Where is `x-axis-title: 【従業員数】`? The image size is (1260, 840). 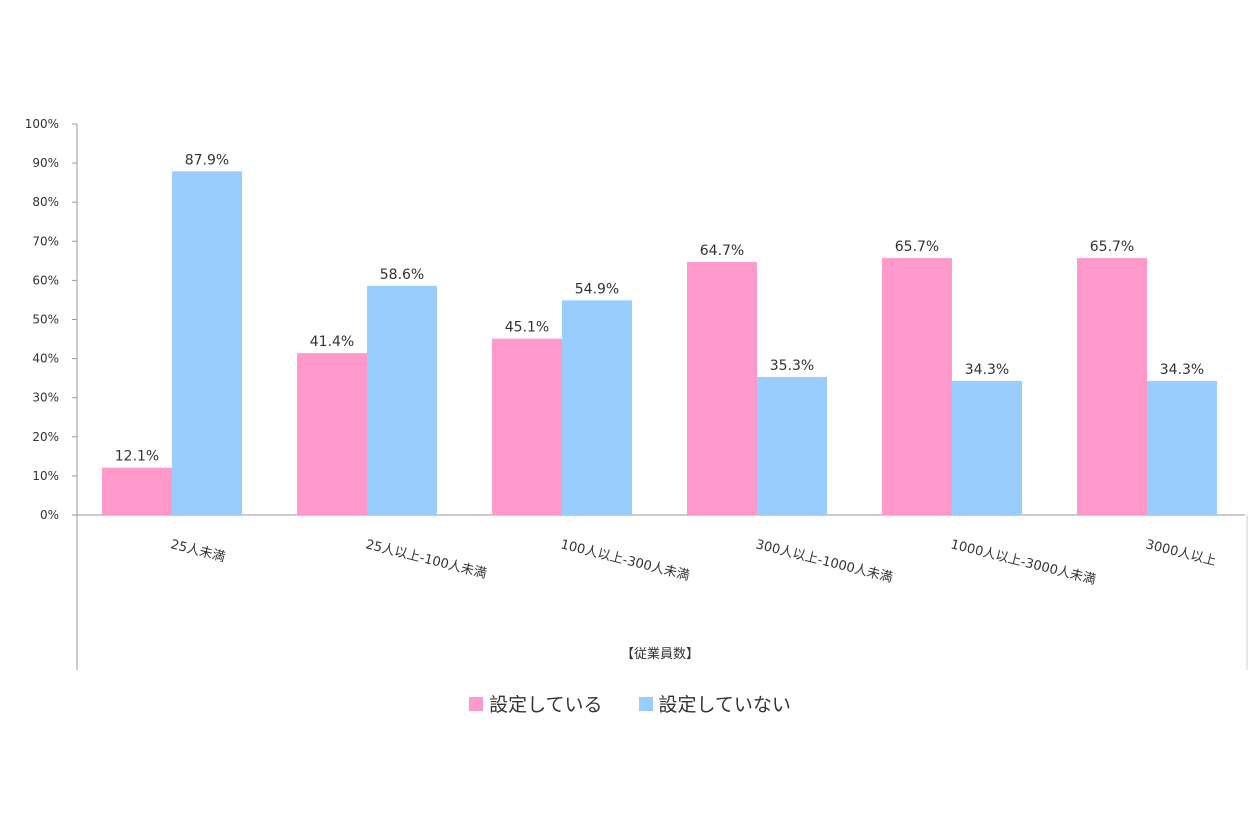
x-axis-title: 【従業員数】 is located at coordinates (660, 654).